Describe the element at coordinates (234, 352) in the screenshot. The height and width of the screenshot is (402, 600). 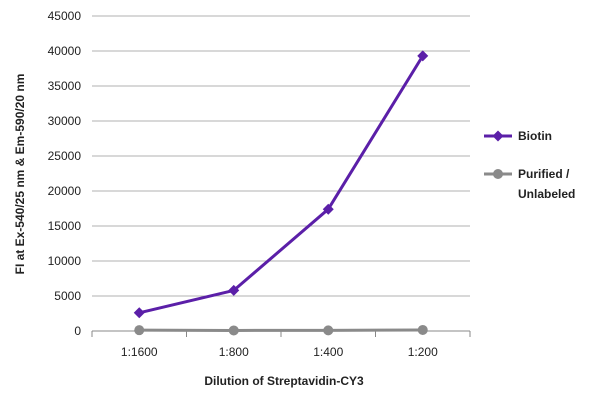
I see `x-tick-label: 1:800` at that location.